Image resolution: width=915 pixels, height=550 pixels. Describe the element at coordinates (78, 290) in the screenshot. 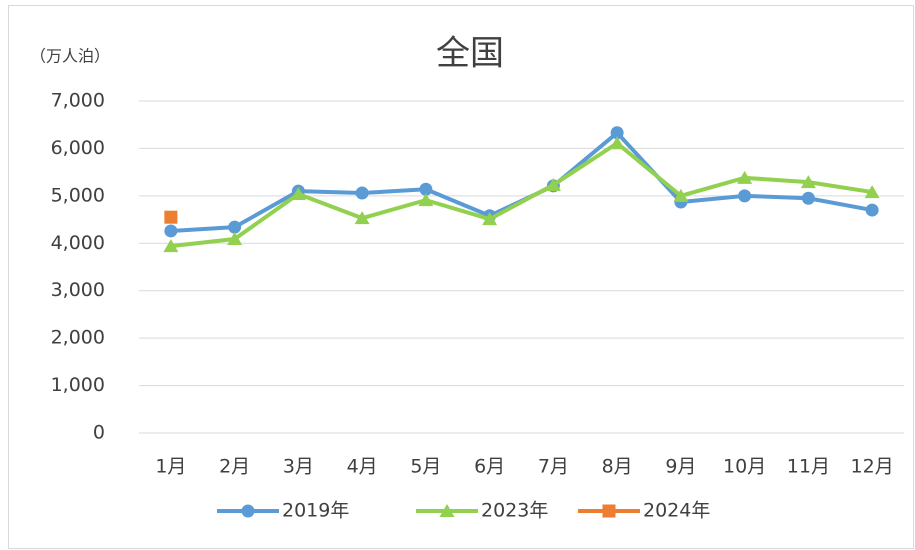

I see `y-tick-label: 3,000` at that location.